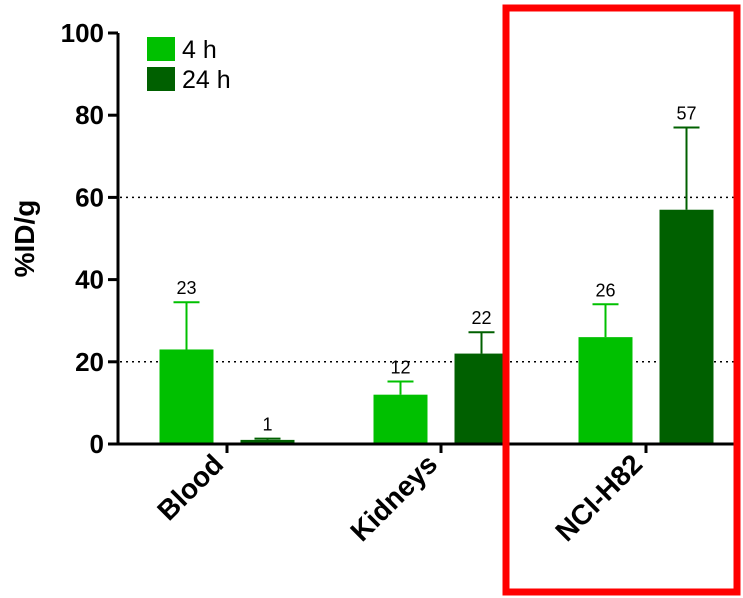  What do you see at coordinates (190, 487) in the screenshot?
I see `category-label: Blood` at bounding box center [190, 487].